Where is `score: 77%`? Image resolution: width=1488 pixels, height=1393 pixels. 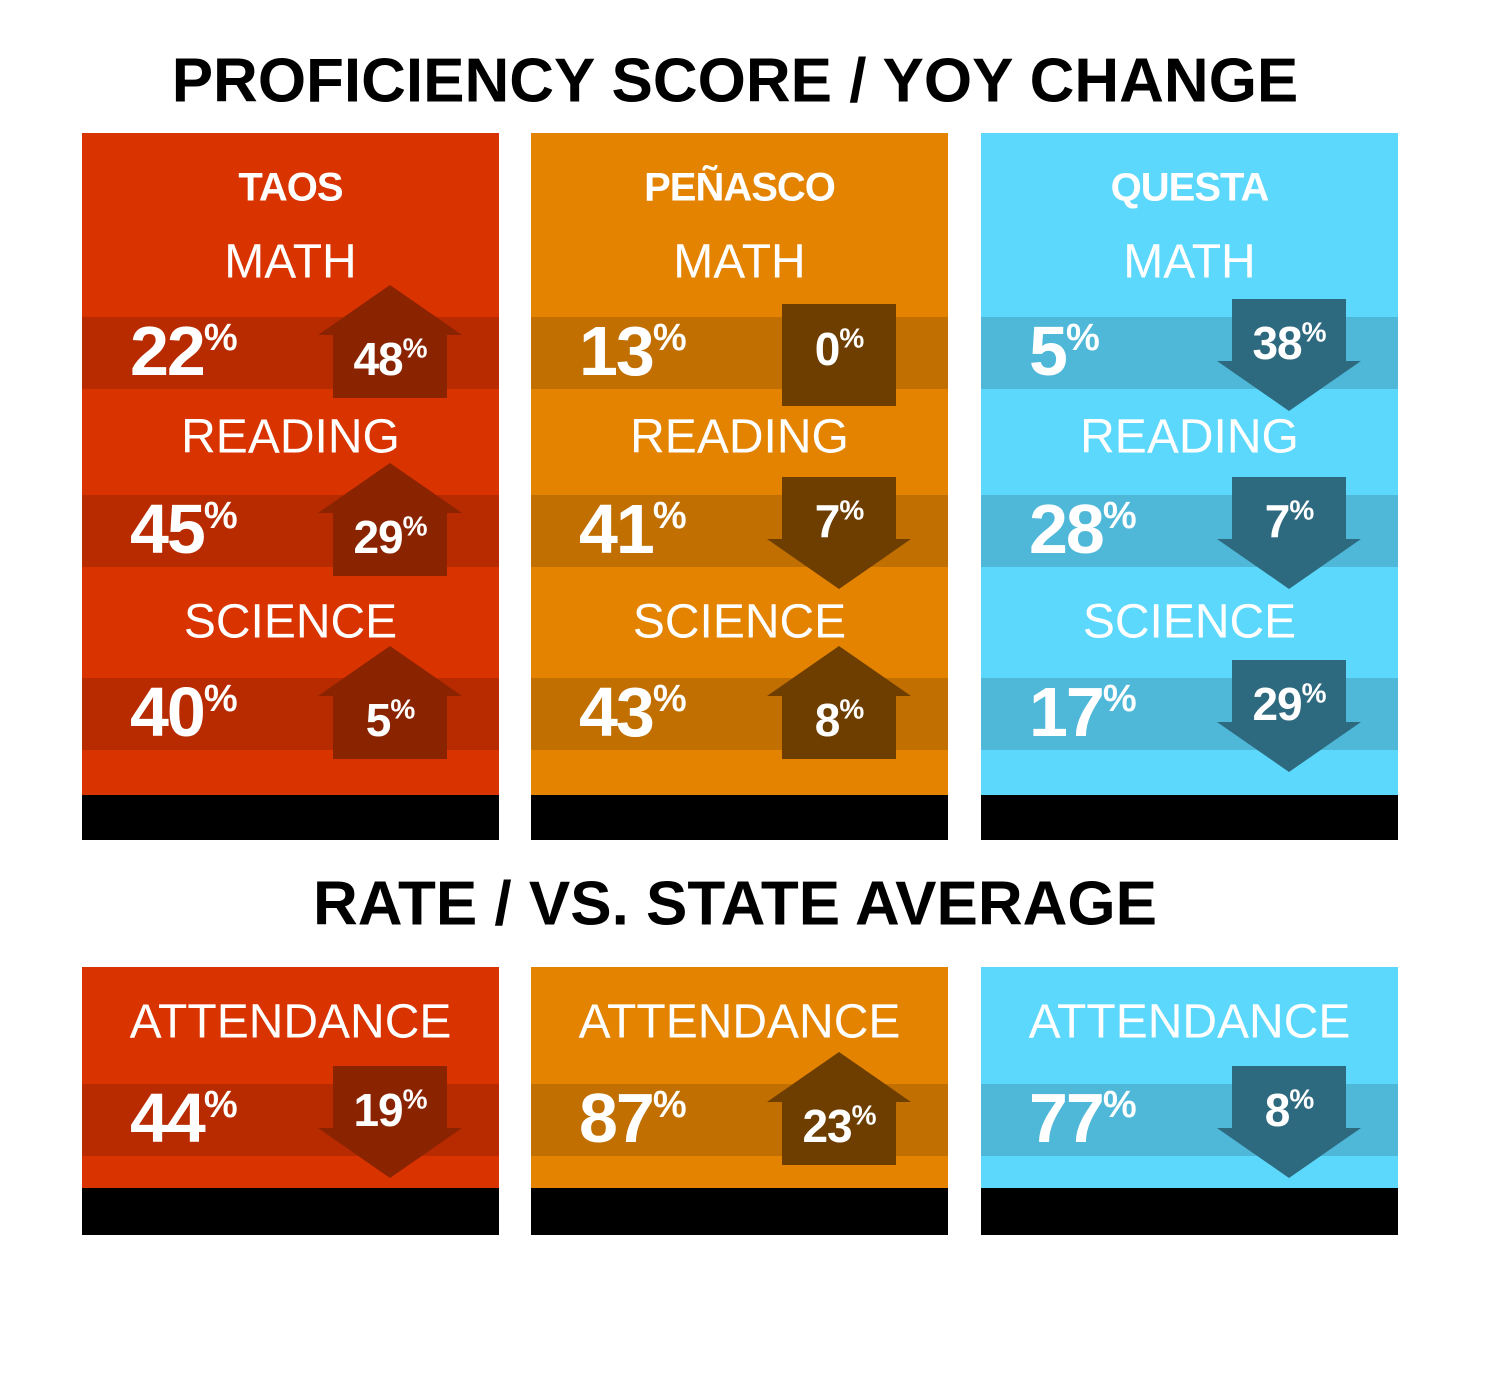 score: 77% is located at coordinates (1082, 1118).